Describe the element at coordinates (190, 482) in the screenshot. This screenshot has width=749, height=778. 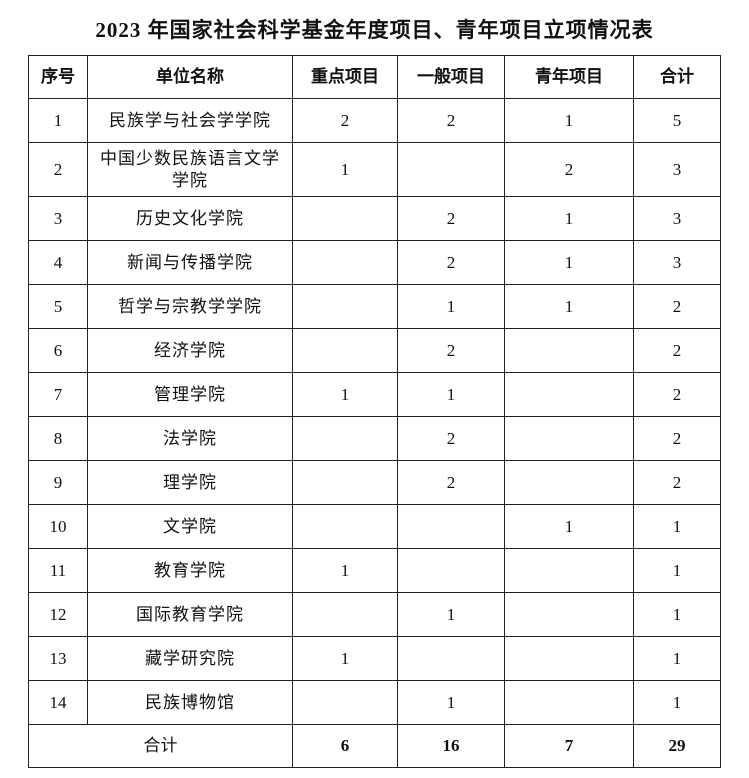
I see `cell-name: 理学院` at that location.